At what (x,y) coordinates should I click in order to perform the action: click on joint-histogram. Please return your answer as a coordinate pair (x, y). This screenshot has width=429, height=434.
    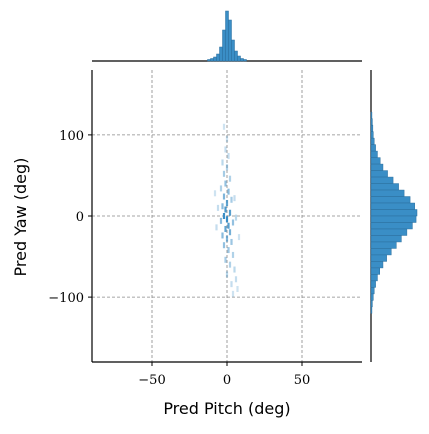
    Looking at the image, I should click on (227, 210).